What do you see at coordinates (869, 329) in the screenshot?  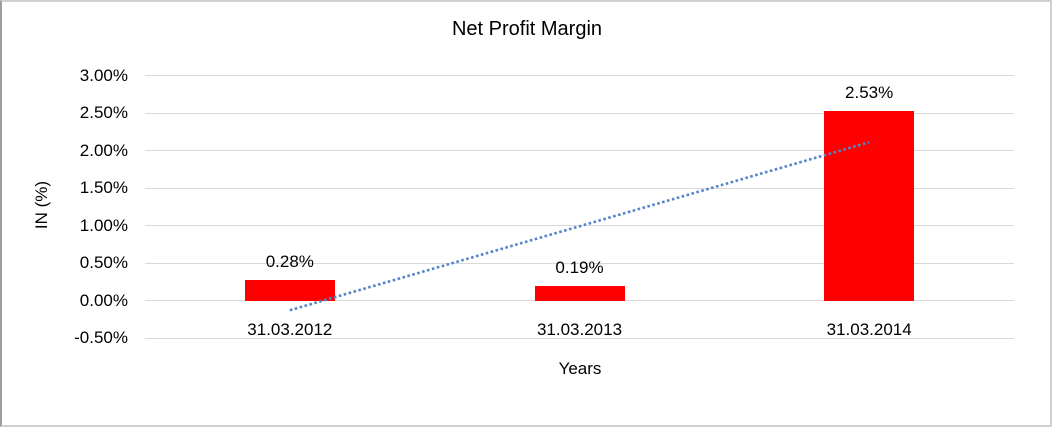 I see `x-category-label: 31.03.2014` at bounding box center [869, 329].